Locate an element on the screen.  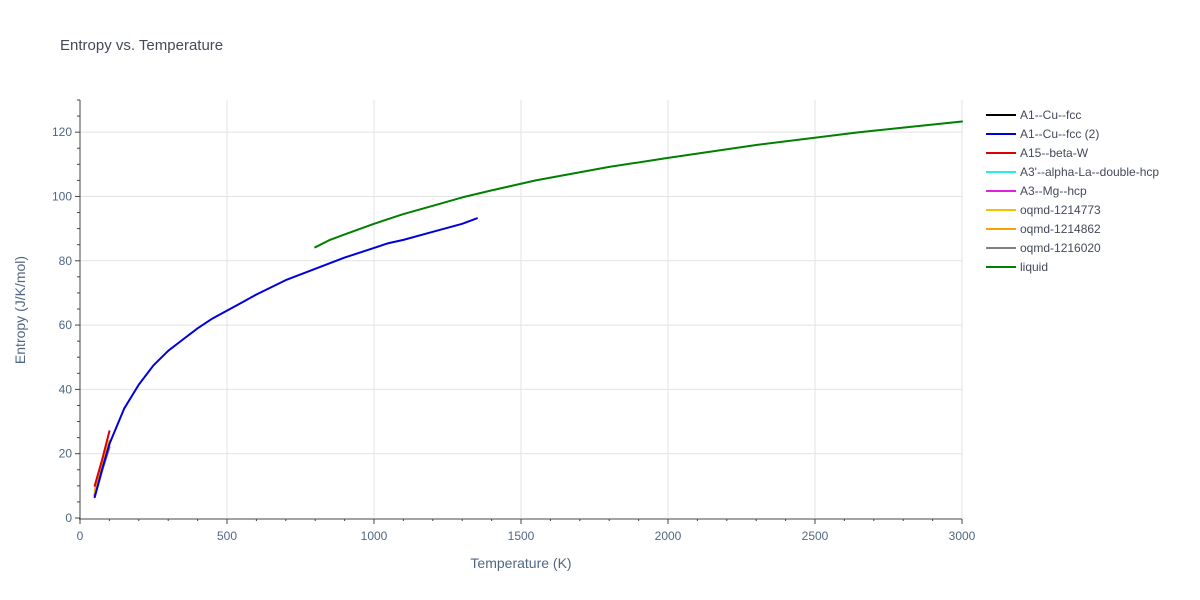
y-axis-title: Entropy (J/K/mol) is located at coordinates (20, 310).